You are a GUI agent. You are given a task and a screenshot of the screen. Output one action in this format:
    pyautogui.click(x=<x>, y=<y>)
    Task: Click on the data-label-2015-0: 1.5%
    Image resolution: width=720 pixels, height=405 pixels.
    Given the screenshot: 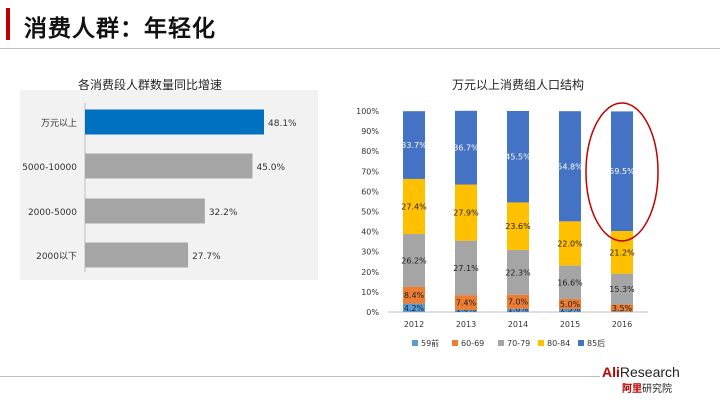 What is the action you would take?
    pyautogui.click(x=570, y=309)
    